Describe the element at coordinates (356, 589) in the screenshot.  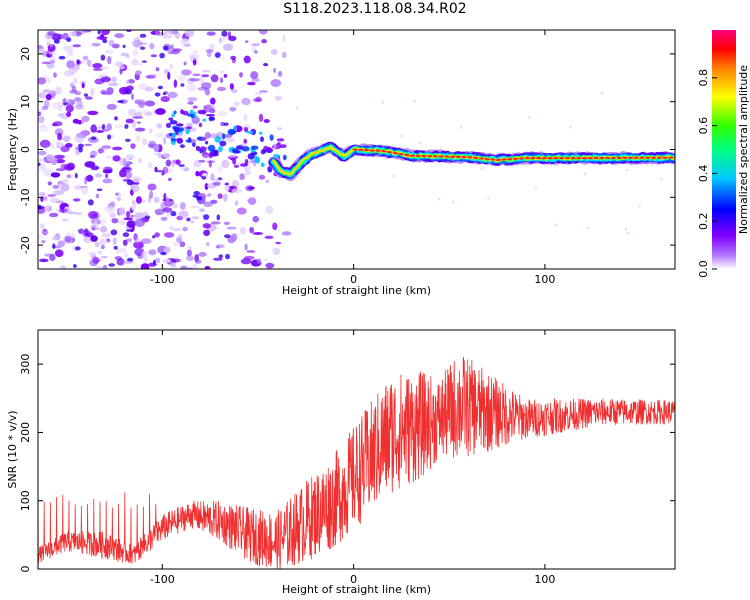
I see `bottom-x-axis-label: Height of straight line (km)` at that location.